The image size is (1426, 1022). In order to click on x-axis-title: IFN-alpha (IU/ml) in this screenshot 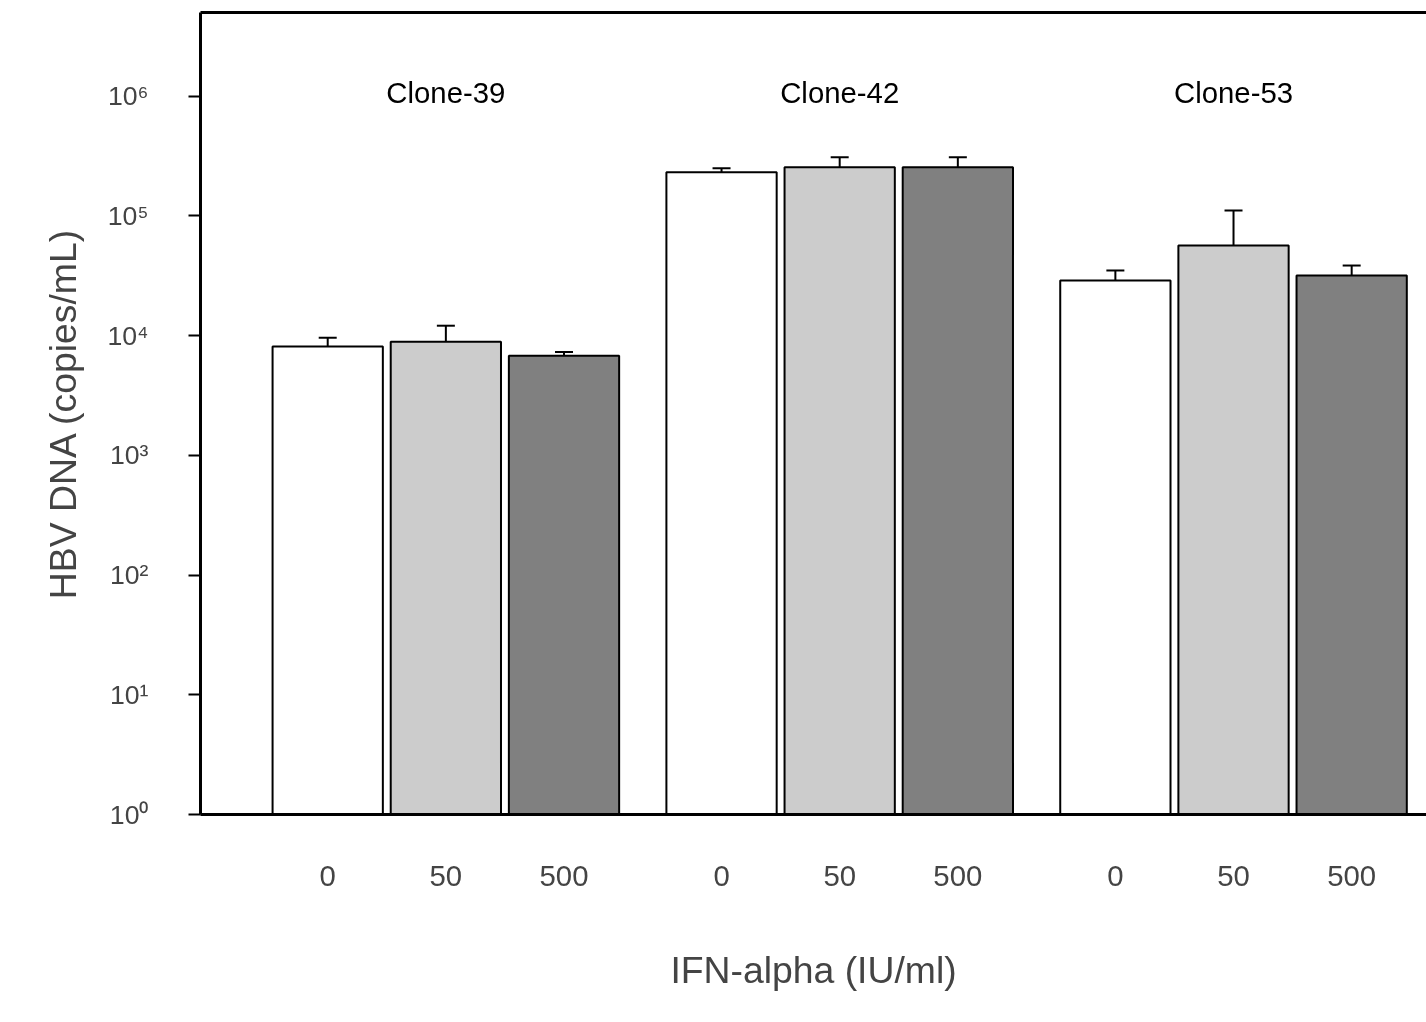, I will do `click(813, 969)`.